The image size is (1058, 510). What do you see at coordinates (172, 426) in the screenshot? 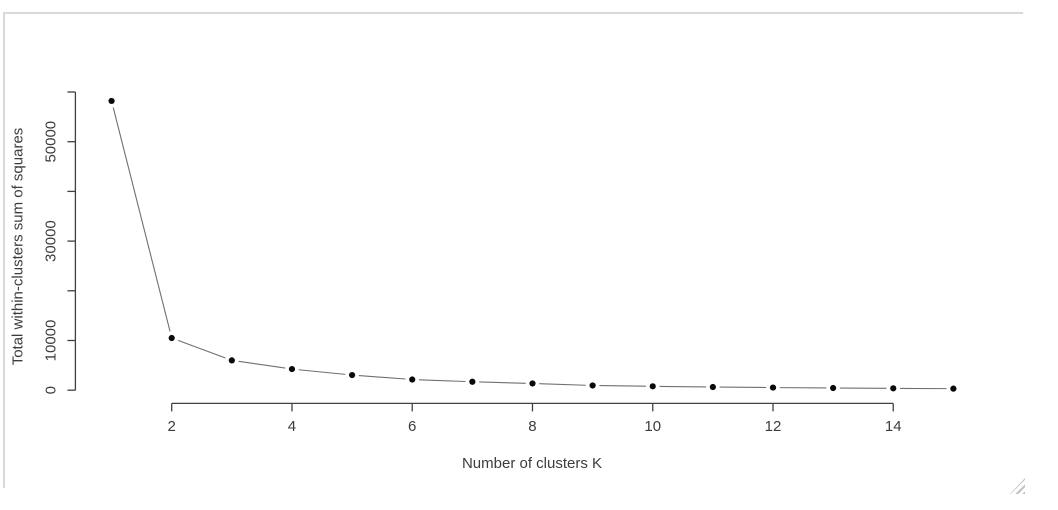
I see `x-tick-label: 2` at bounding box center [172, 426].